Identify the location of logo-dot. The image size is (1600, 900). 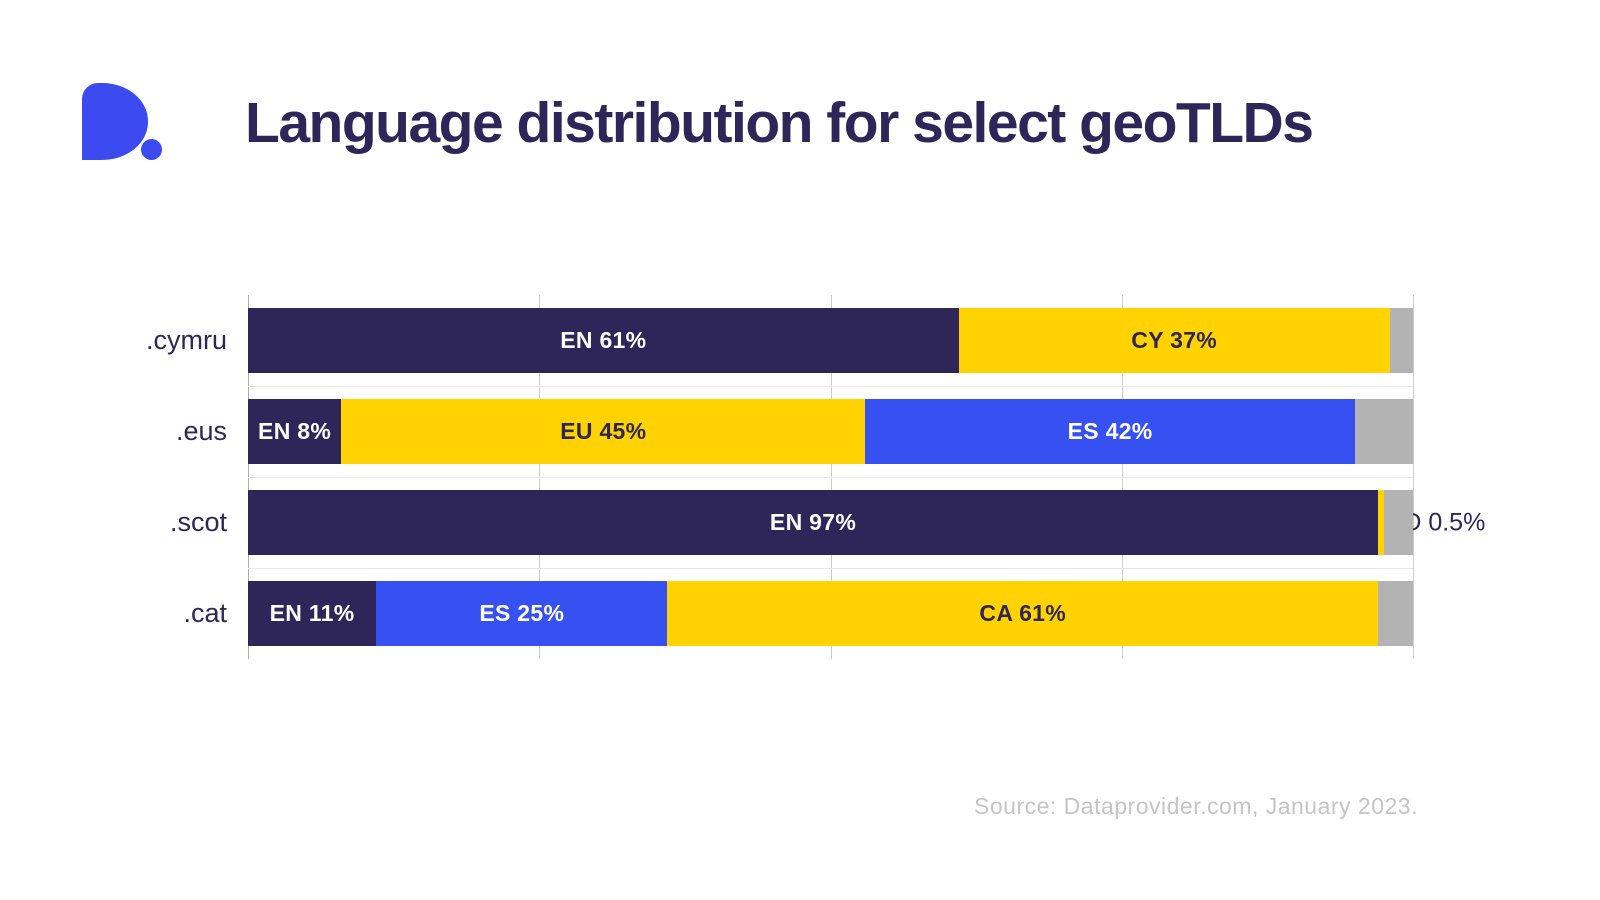
(151, 149).